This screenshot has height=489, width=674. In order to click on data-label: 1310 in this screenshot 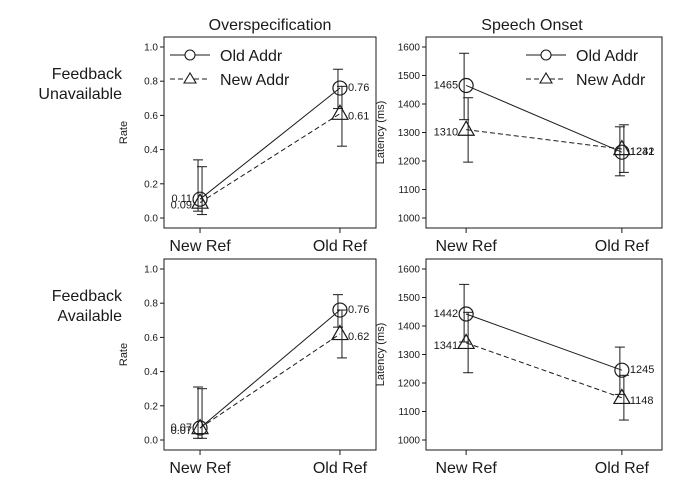, I will do `click(446, 133)`.